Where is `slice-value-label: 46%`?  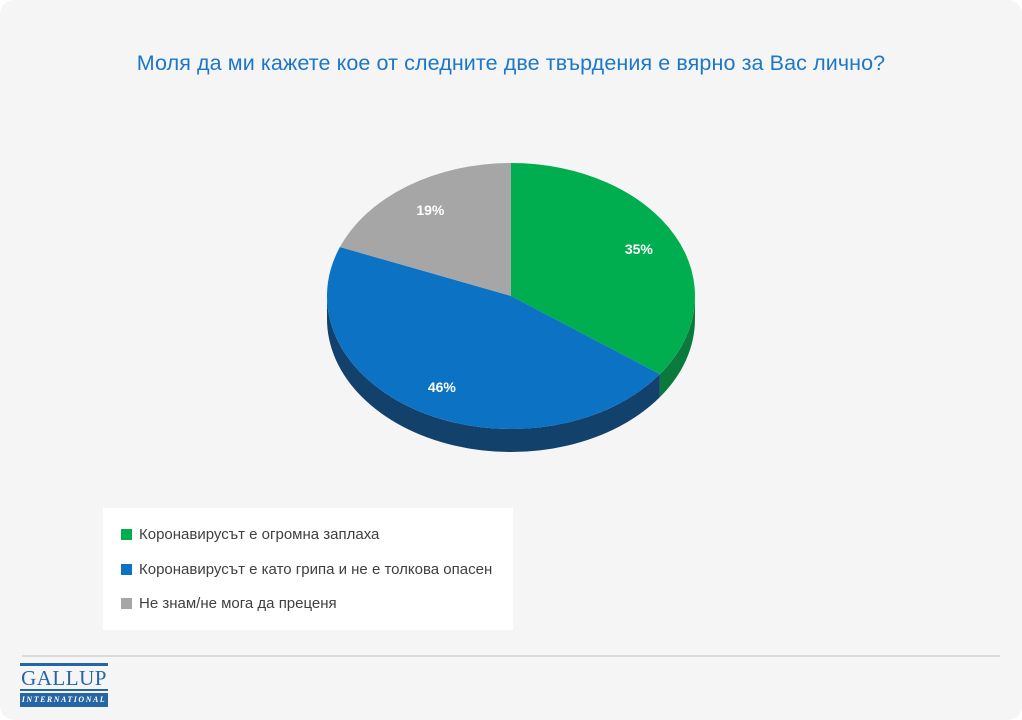 slice-value-label: 46% is located at coordinates (442, 387).